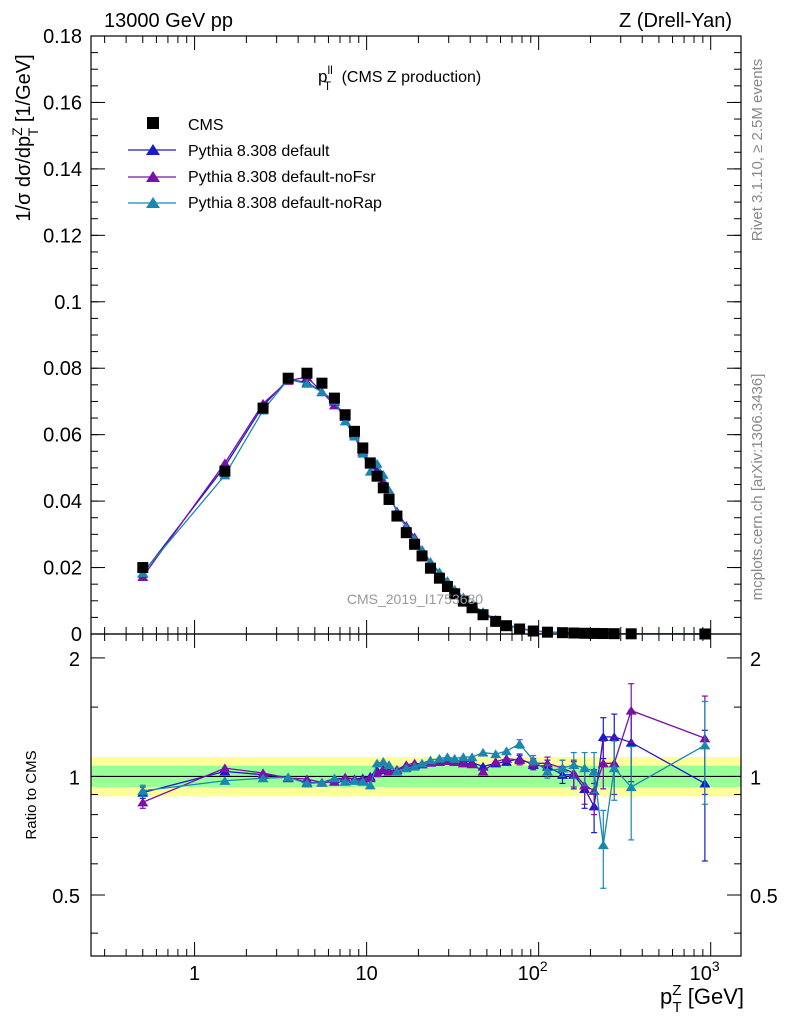 The width and height of the screenshot is (786, 1024). Describe the element at coordinates (329, 70) in the screenshot. I see `title-sup: ll` at that location.